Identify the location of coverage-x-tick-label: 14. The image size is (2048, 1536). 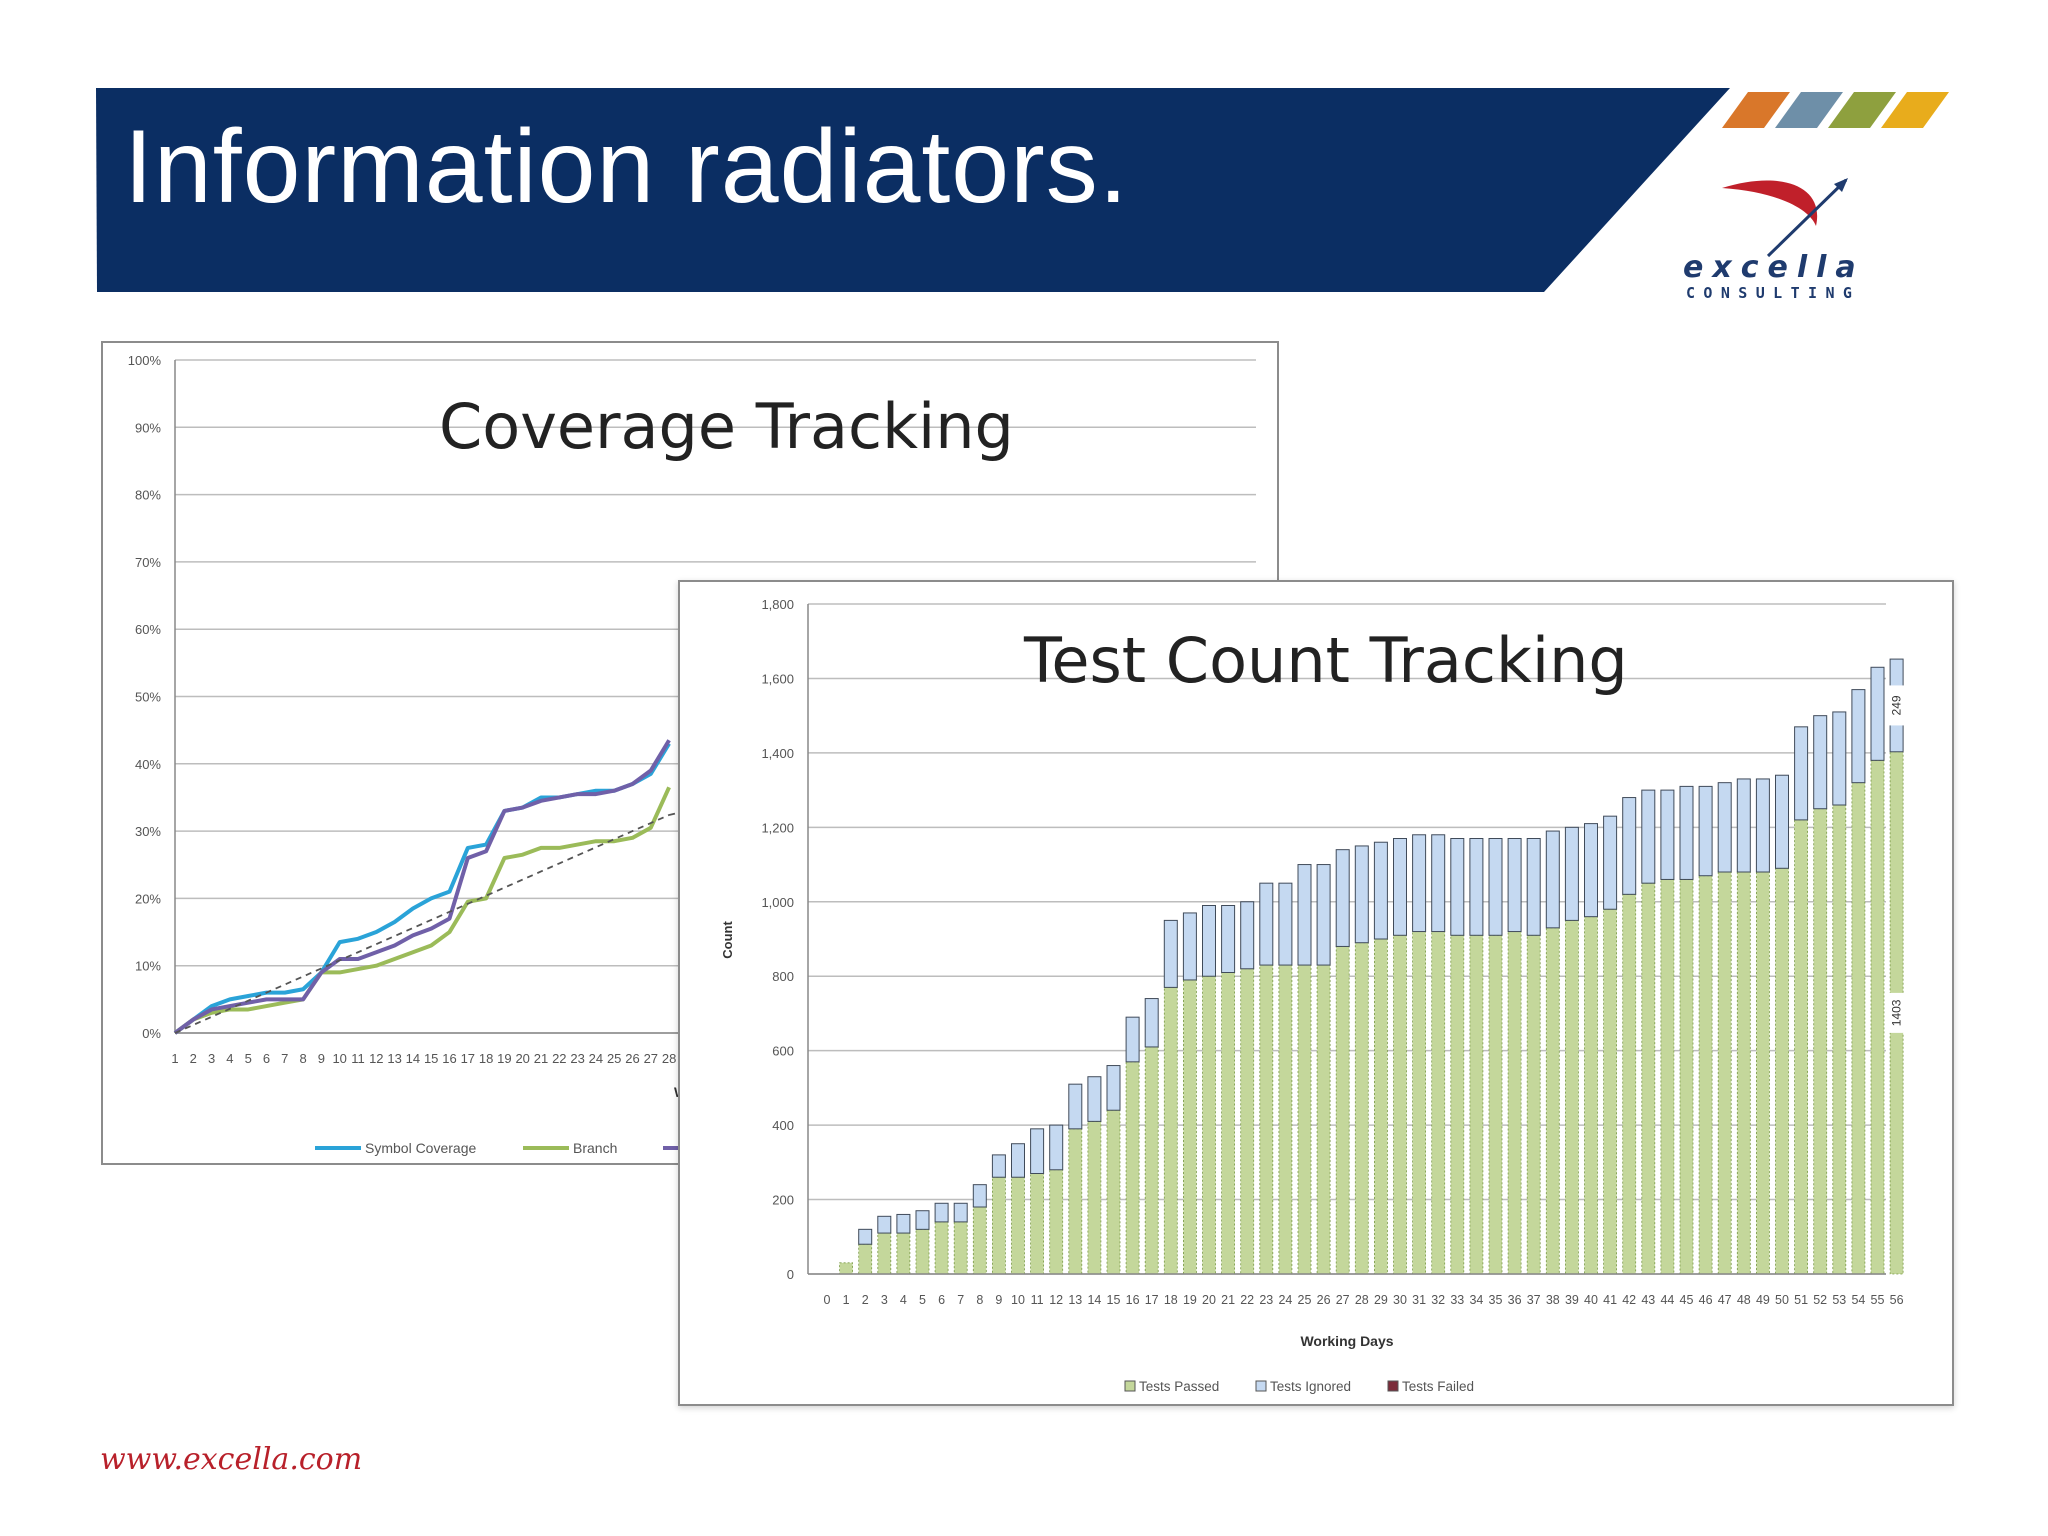
(413, 1058).